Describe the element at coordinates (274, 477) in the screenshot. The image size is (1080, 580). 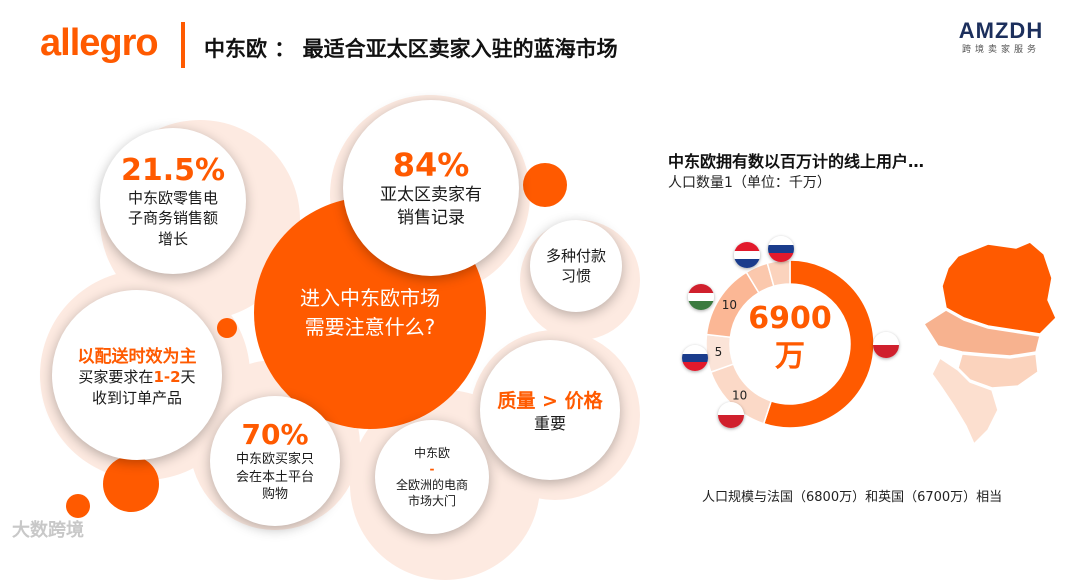
I see `local-platform-line-2: 会在本土平台` at that location.